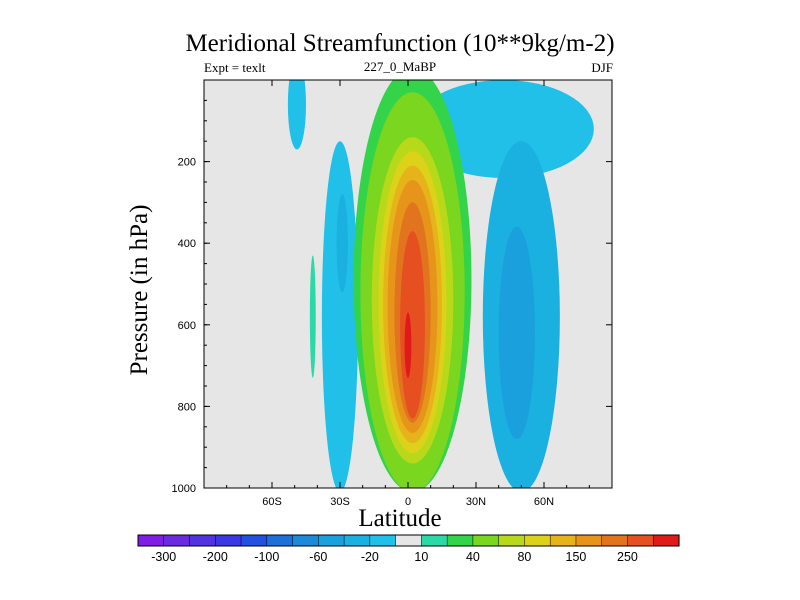 The height and width of the screenshot is (600, 800). Describe the element at coordinates (576, 557) in the screenshot. I see `colorbar-label: 150` at that location.